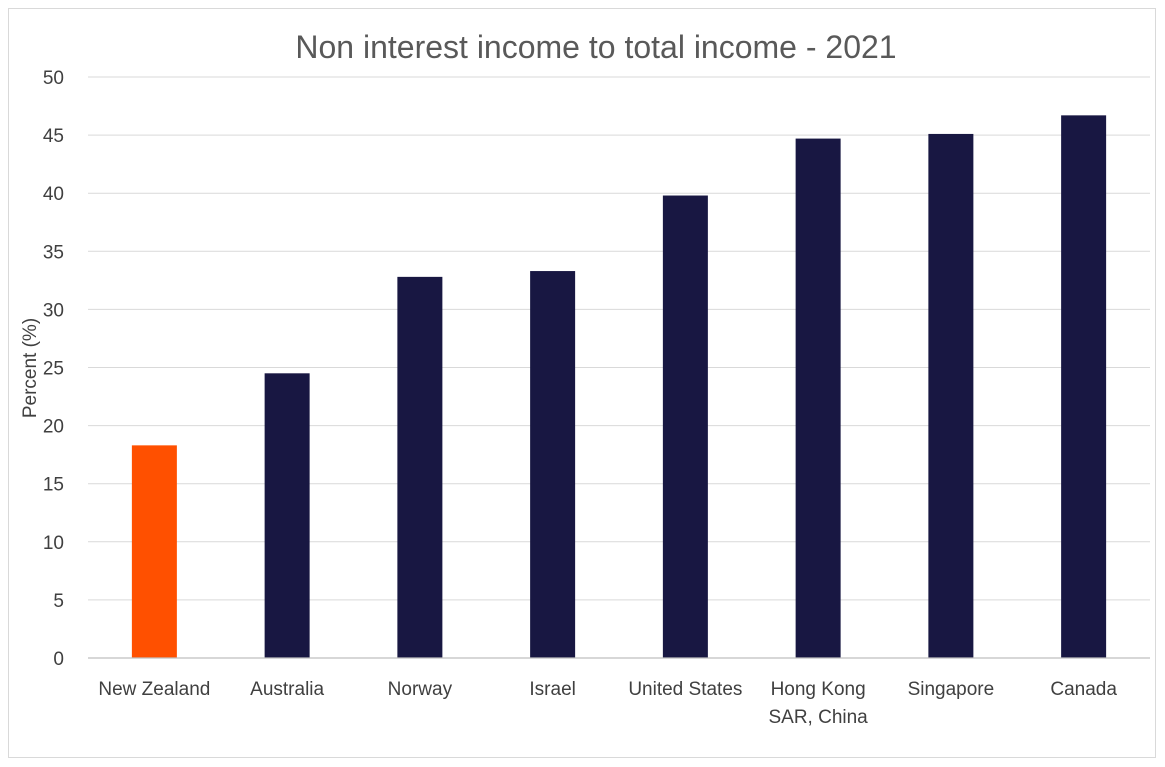 This screenshot has width=1165, height=767. I want to click on x-category-label: United States, so click(685, 689).